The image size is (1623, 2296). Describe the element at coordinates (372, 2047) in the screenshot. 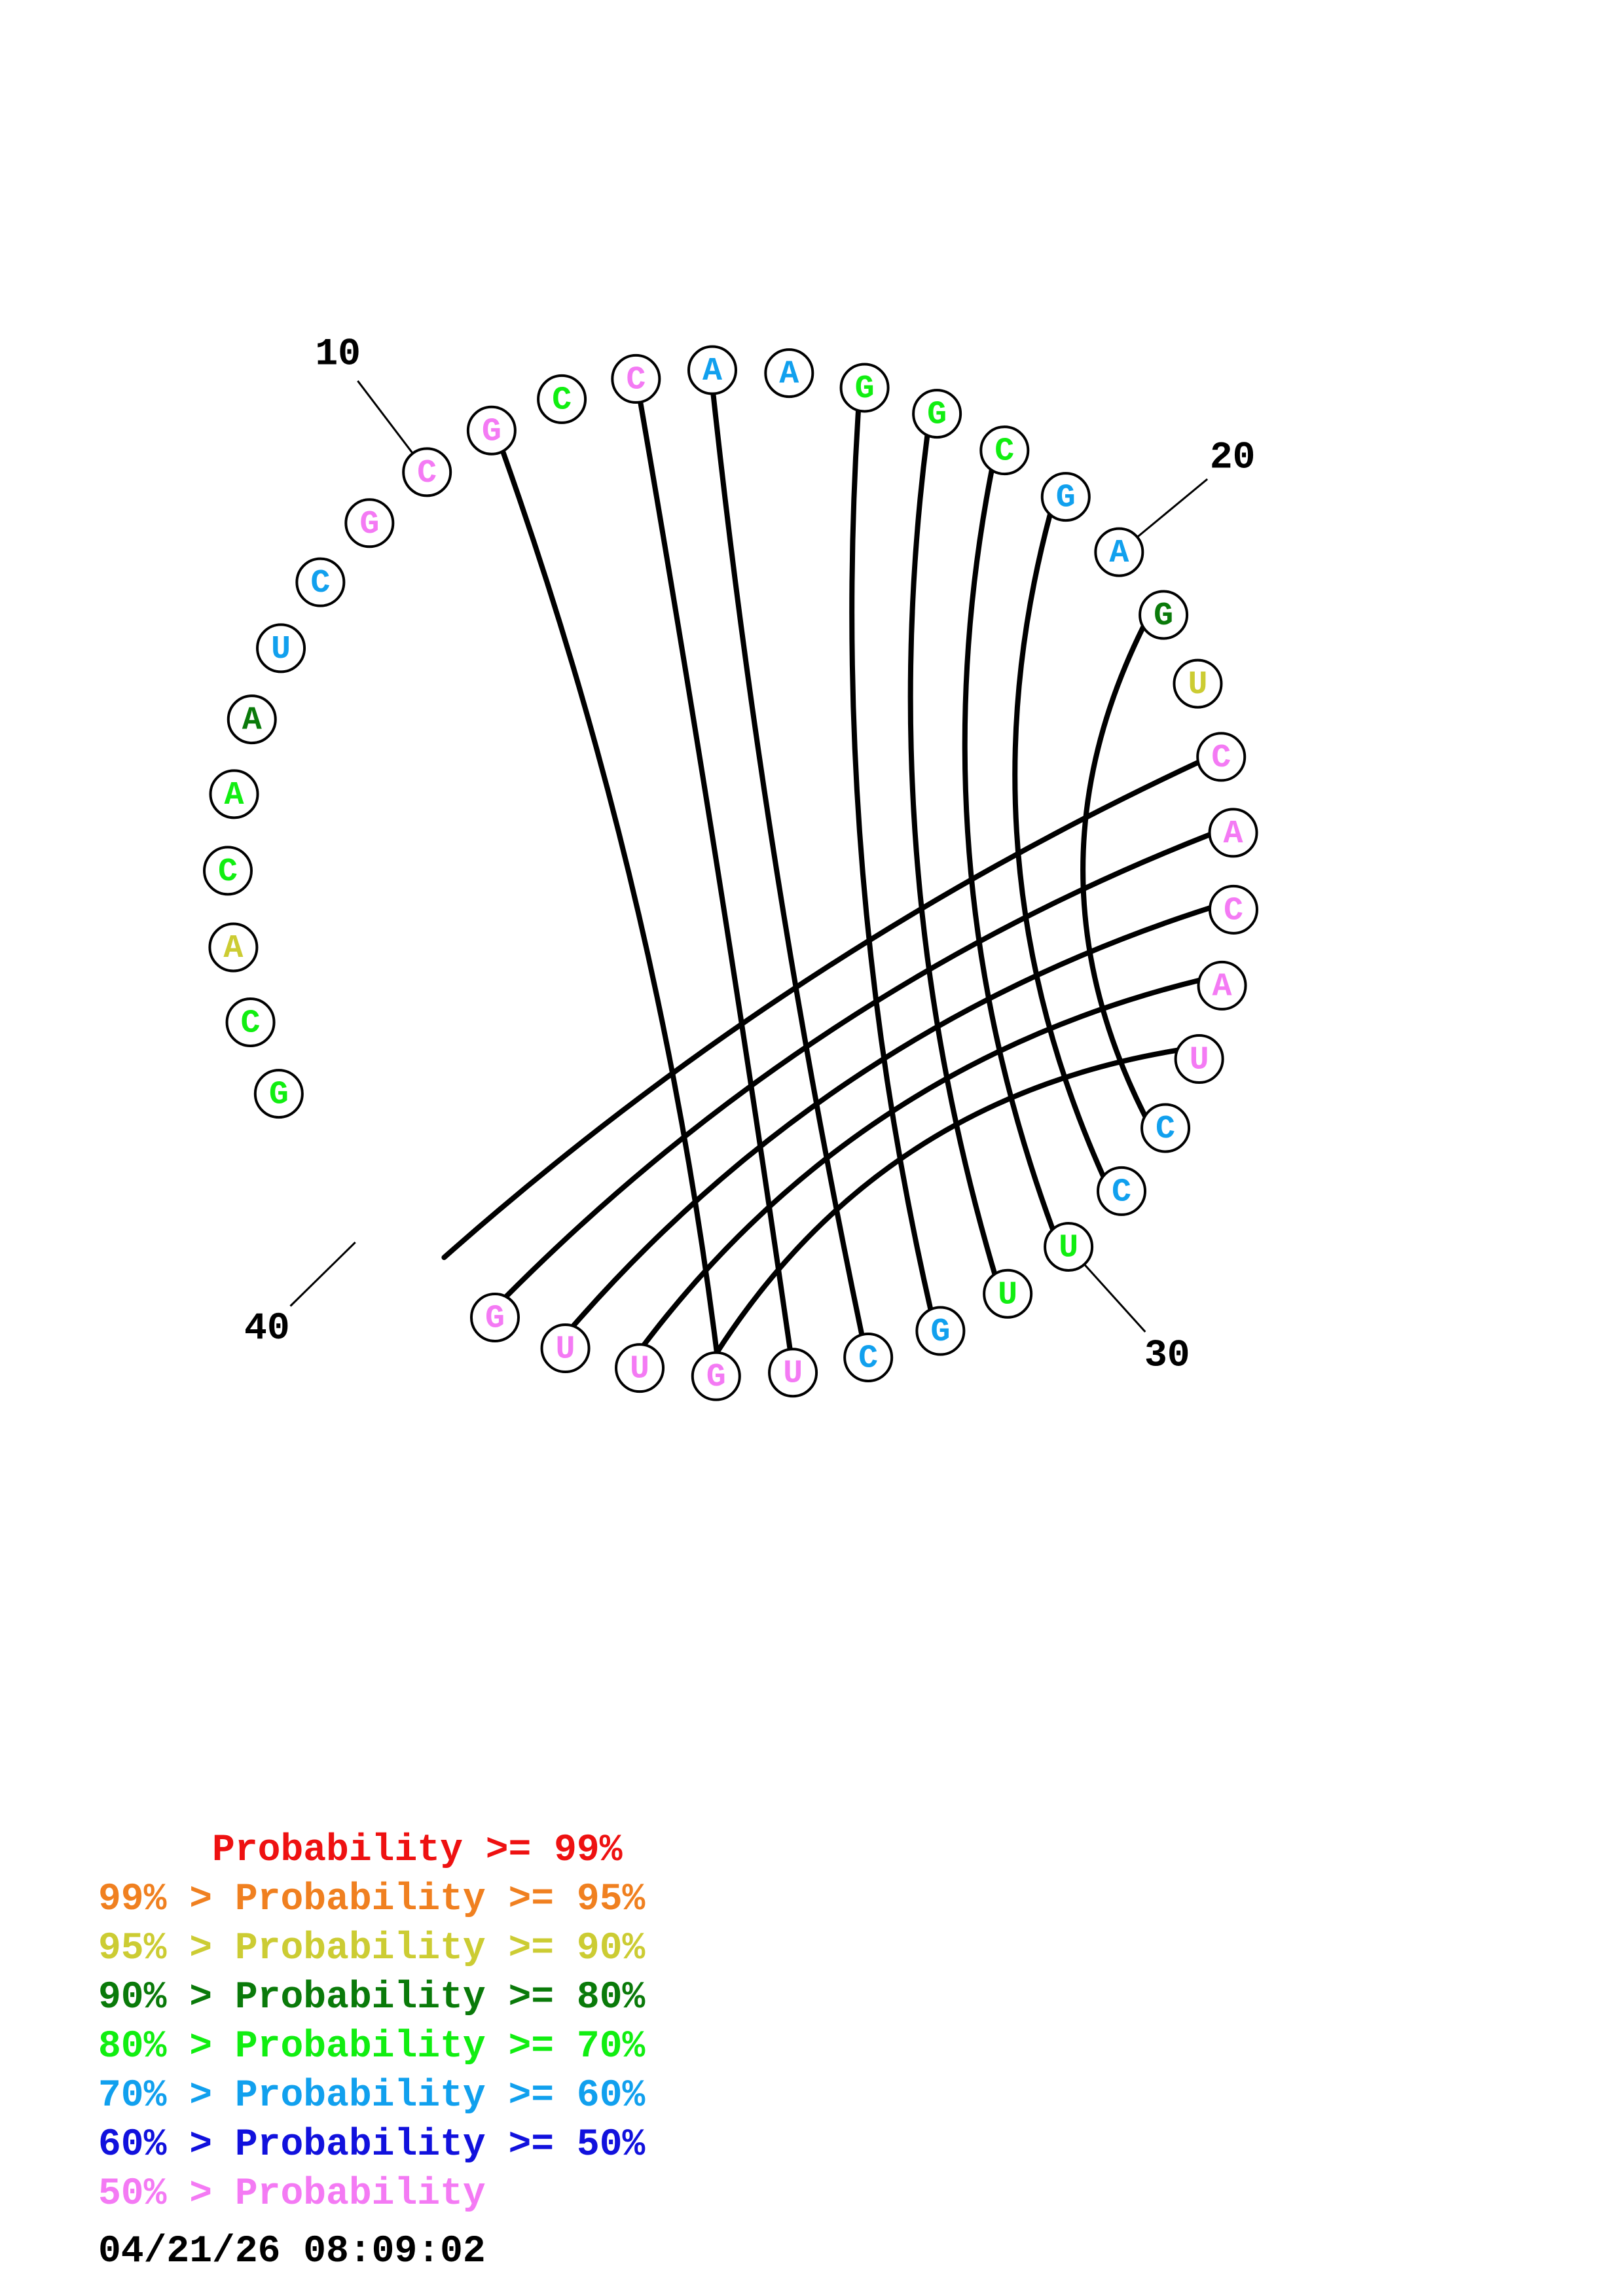

I see `legend-row: 80% > Probability >= 70%` at that location.